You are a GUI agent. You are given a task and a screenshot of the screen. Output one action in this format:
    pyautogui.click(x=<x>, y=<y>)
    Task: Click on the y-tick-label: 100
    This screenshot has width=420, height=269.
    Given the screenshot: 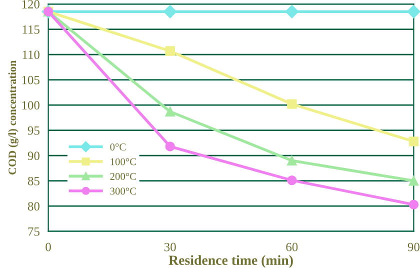 What is the action you would take?
    pyautogui.click(x=31, y=105)
    